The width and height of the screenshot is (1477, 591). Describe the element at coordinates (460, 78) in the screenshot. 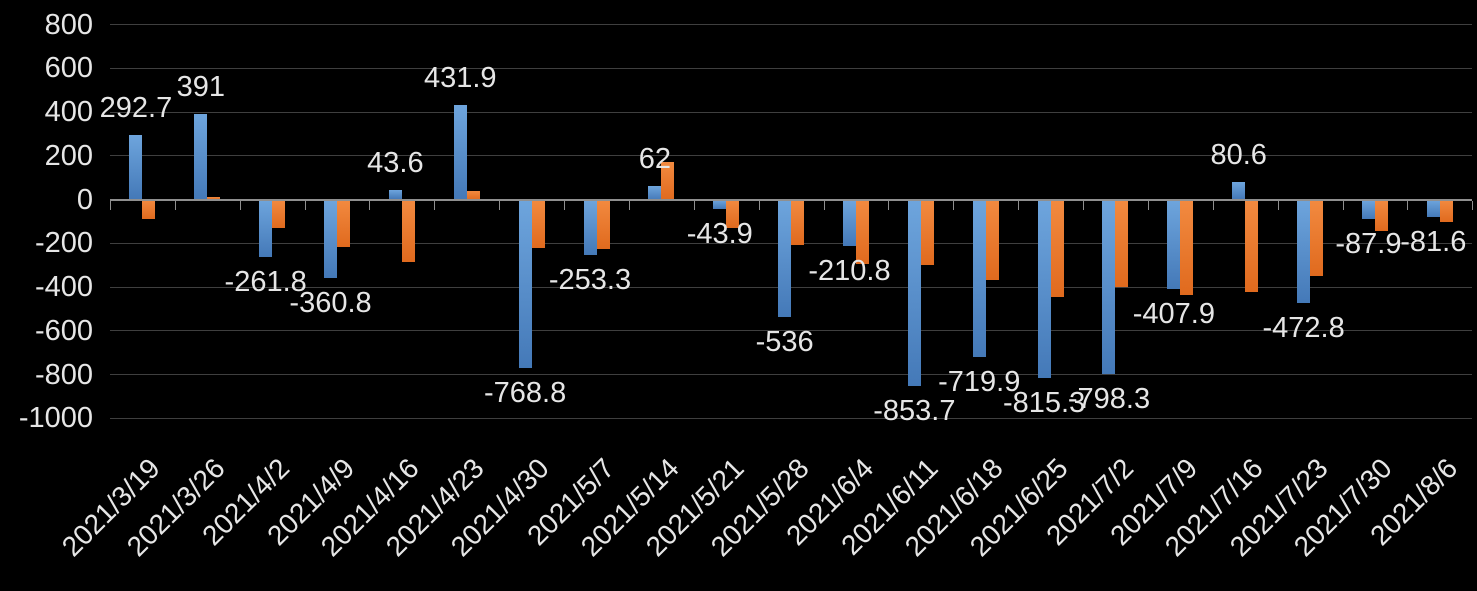

I see `data-label: 431.9` at that location.